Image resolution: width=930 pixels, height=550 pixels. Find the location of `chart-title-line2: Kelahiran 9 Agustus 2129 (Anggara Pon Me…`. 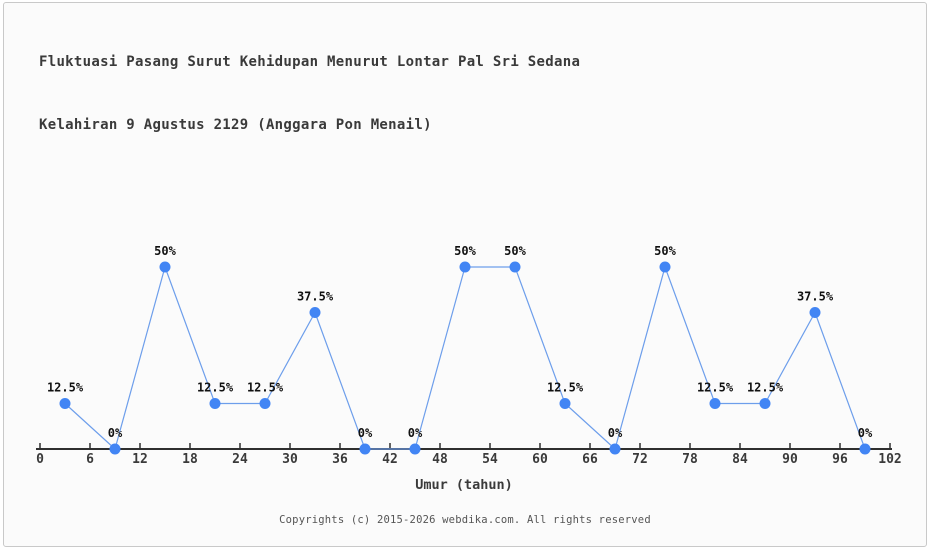

chart-title-line2: Kelahiran 9 Agustus 2129 (Anggara Pon Me… is located at coordinates (235, 125).